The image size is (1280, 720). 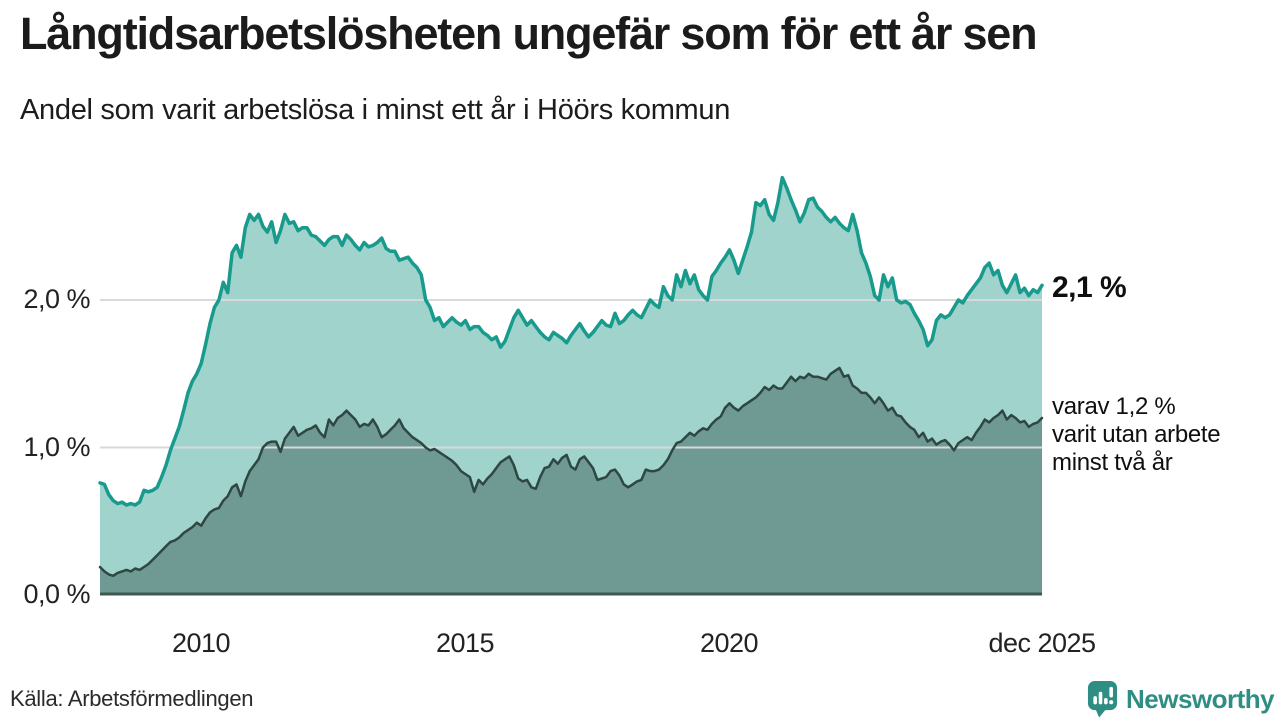 I want to click on x-tick-label-2015: 2015, so click(x=465, y=643).